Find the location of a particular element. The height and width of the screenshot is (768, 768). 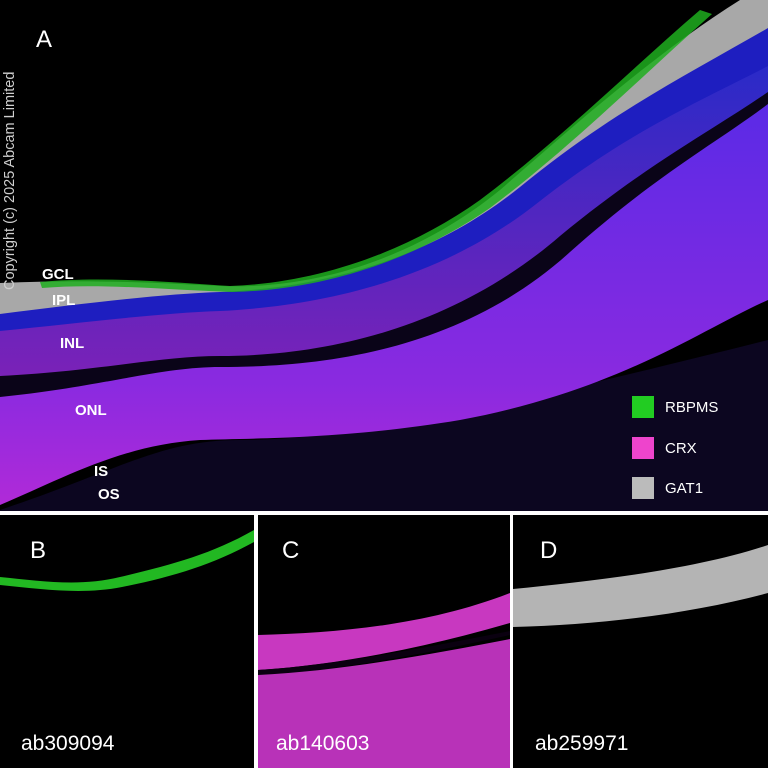

legend-label-rbpms: RBPMS is located at coordinates (692, 407).